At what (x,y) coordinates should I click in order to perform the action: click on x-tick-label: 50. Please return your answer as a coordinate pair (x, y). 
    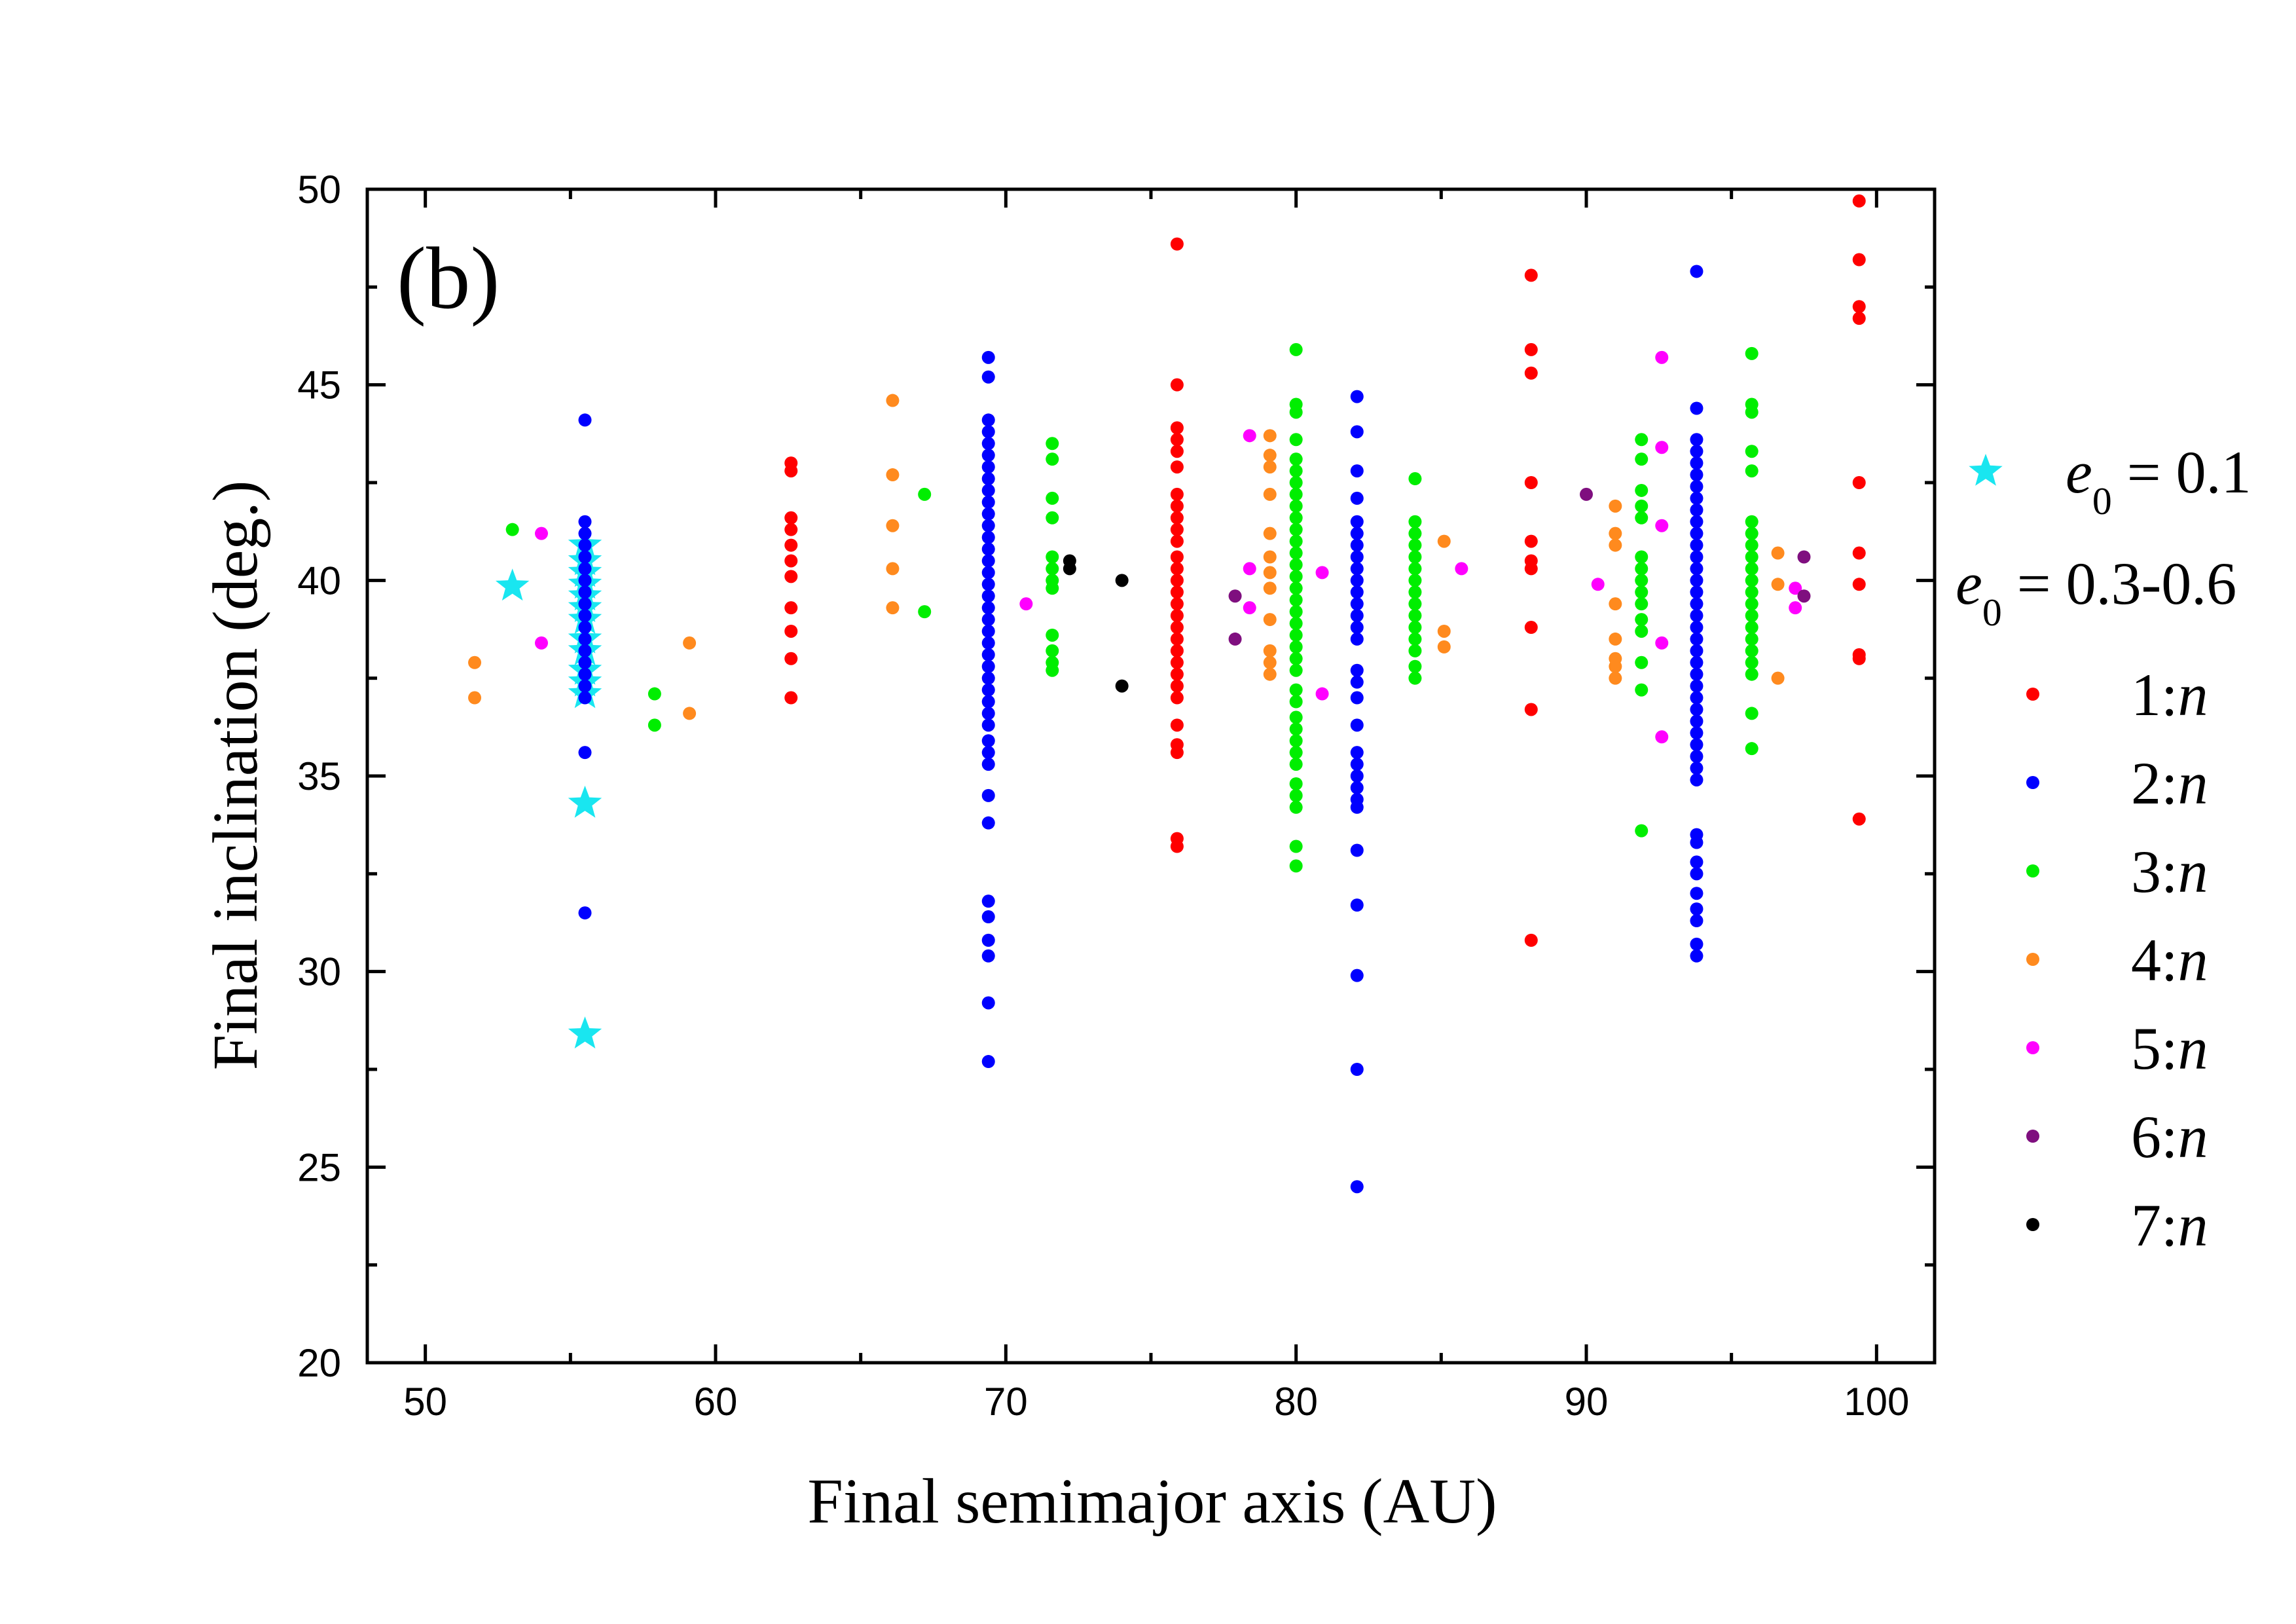
    Looking at the image, I should click on (425, 1402).